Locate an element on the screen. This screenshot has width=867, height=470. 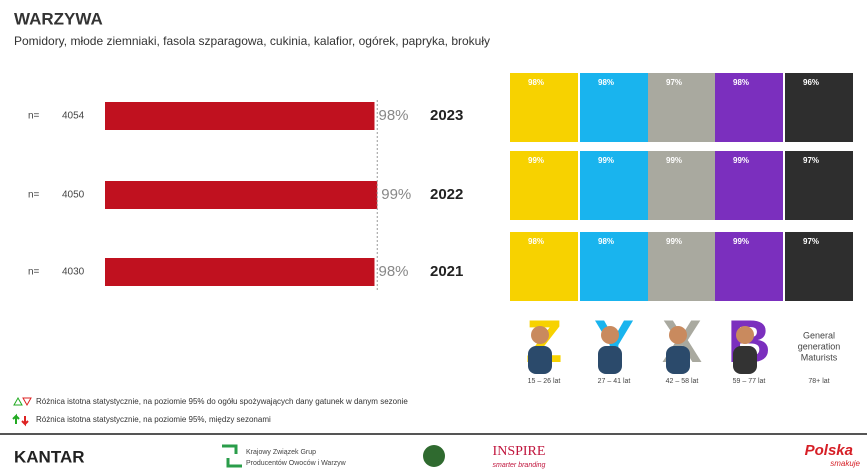
sig-up-icon is located at coordinates (18, 401).